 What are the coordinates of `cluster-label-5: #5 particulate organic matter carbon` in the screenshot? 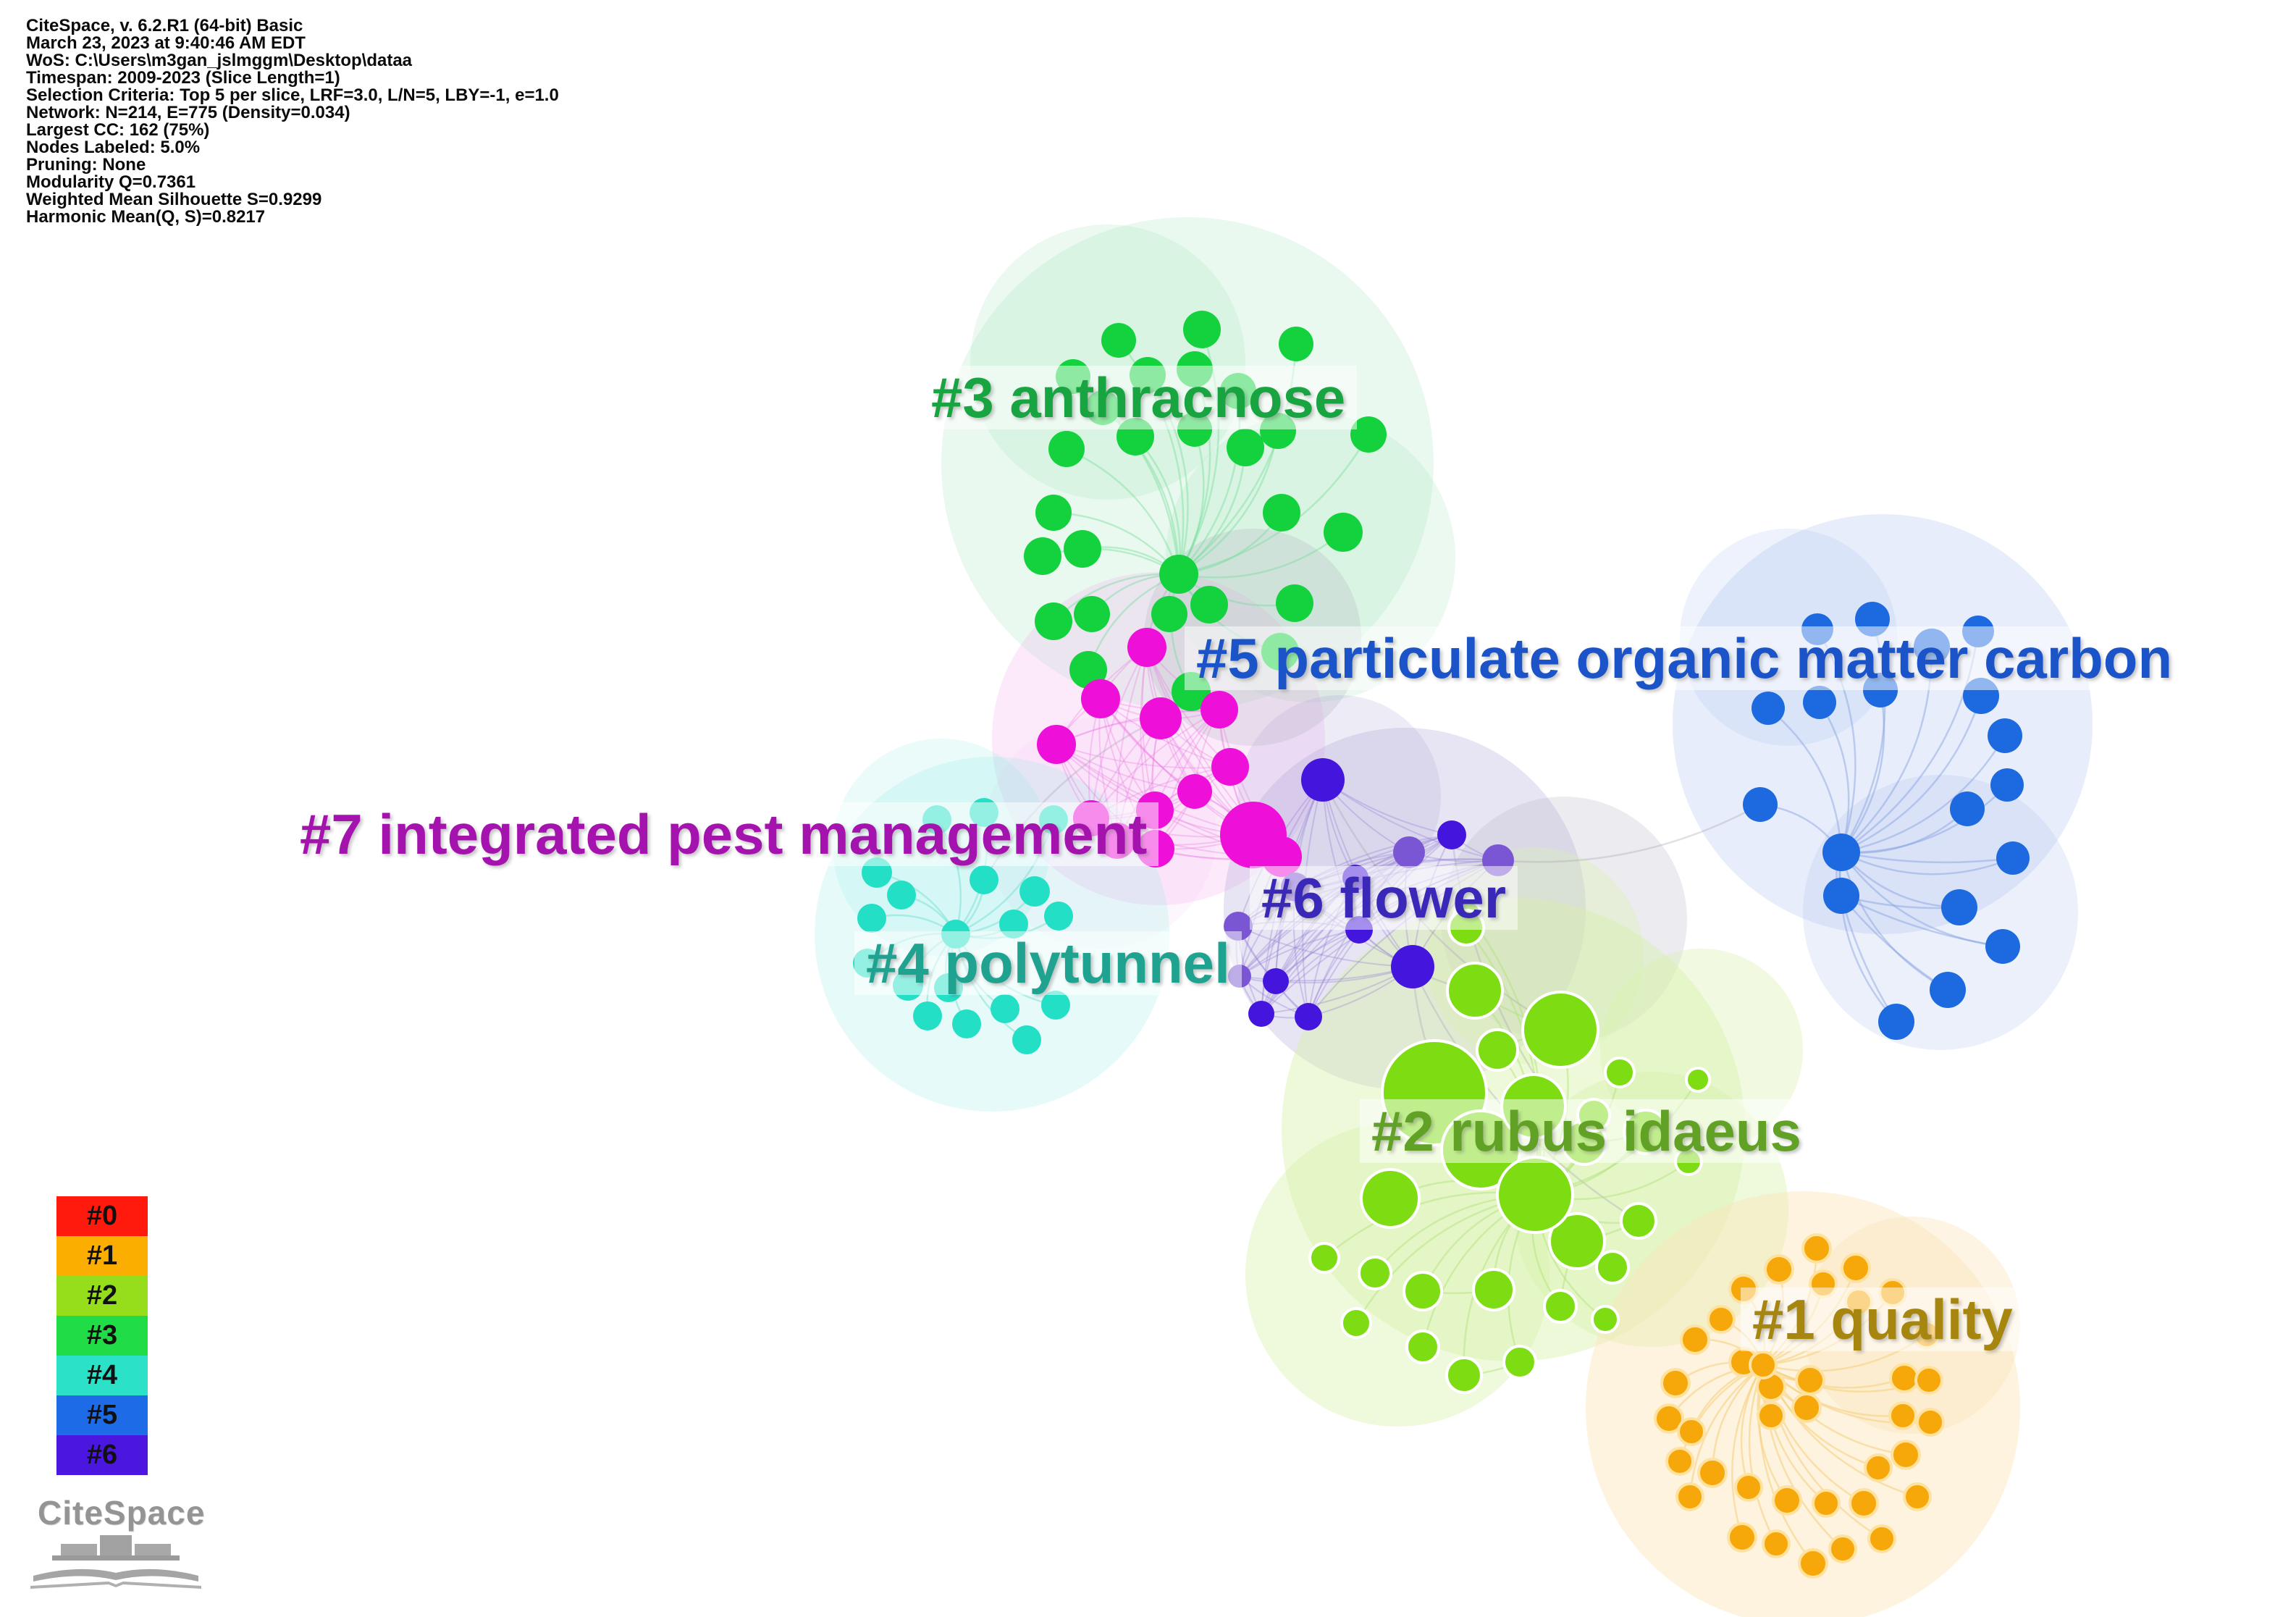 It's located at (1684, 658).